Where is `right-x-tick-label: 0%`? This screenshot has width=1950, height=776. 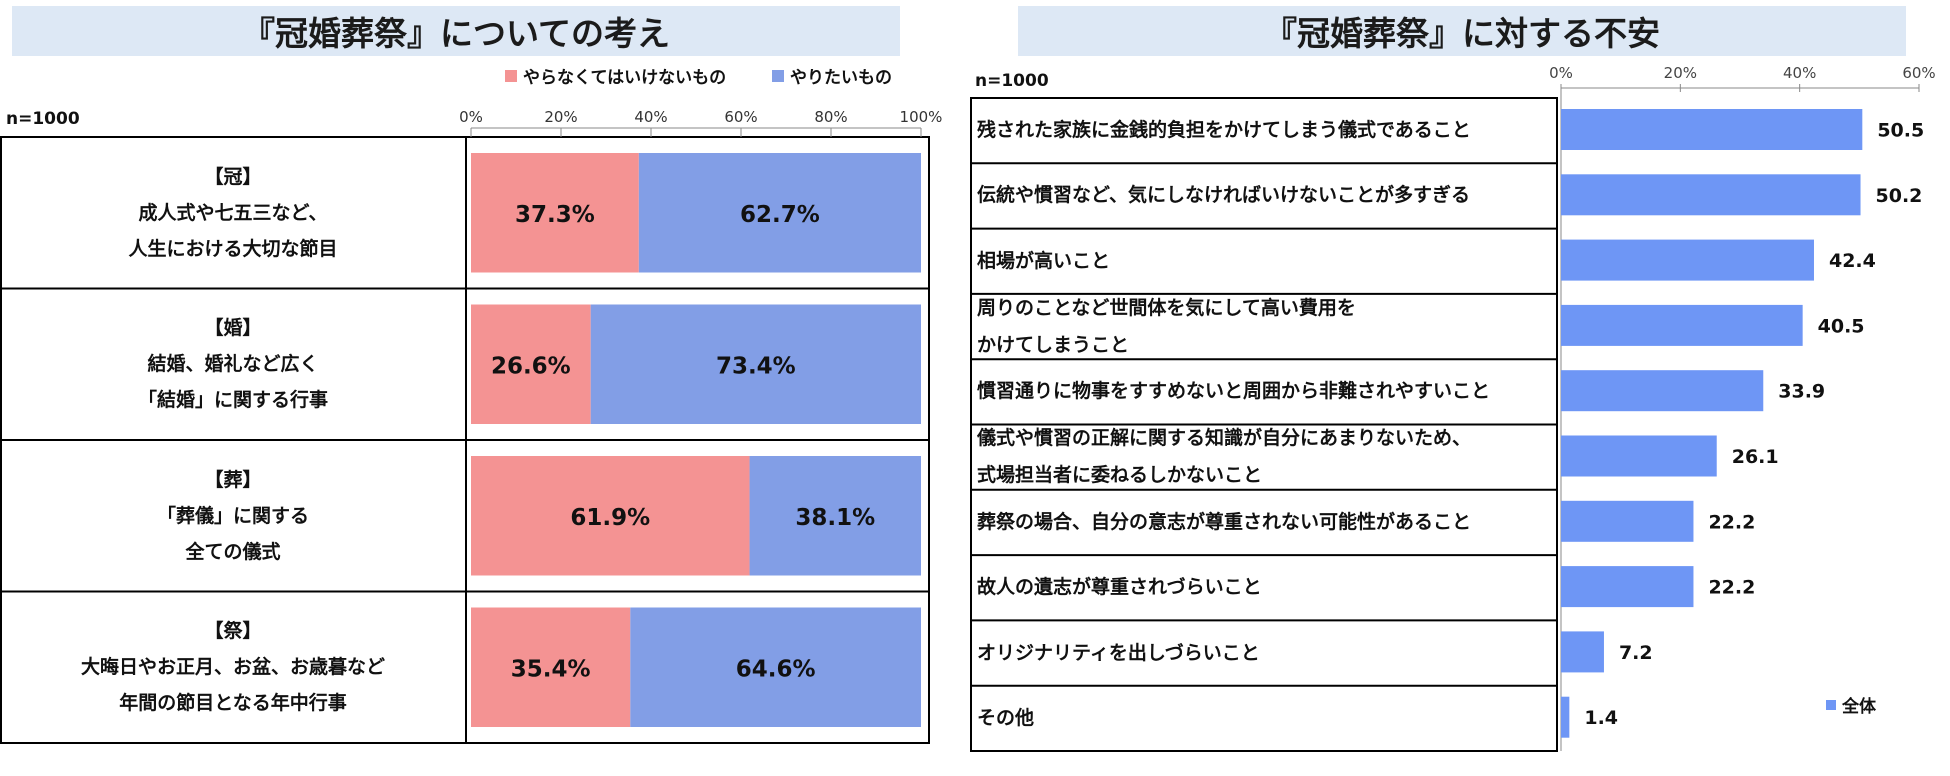
right-x-tick-label: 0% is located at coordinates (1561, 73).